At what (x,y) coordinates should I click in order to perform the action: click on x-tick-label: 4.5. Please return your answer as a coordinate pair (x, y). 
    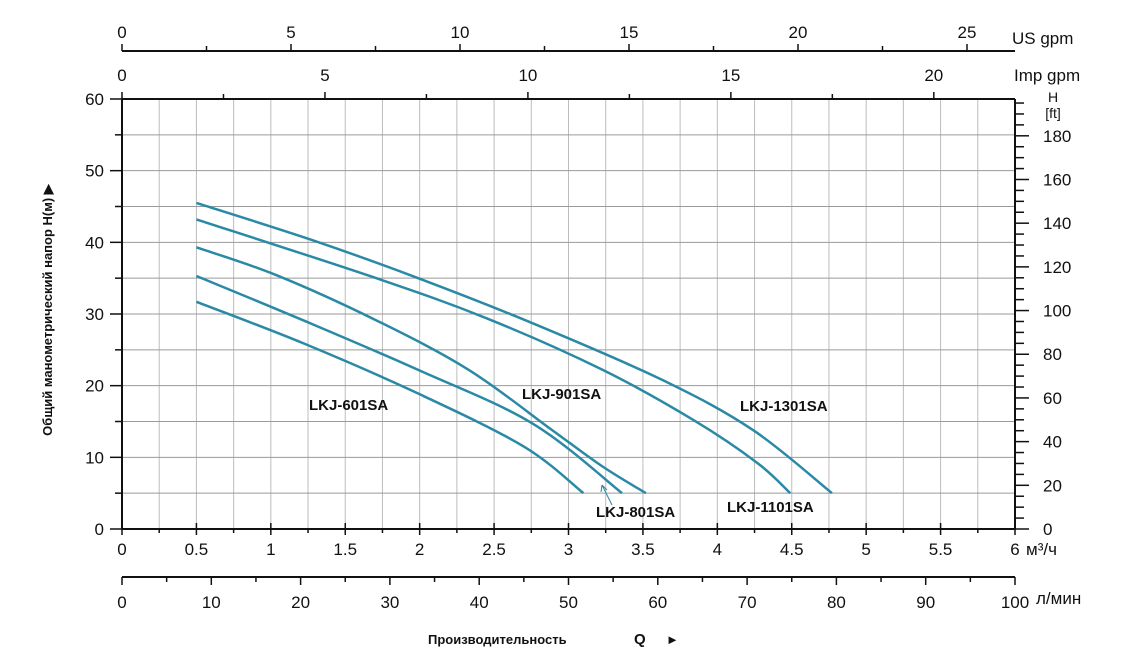
    Looking at the image, I should click on (792, 549).